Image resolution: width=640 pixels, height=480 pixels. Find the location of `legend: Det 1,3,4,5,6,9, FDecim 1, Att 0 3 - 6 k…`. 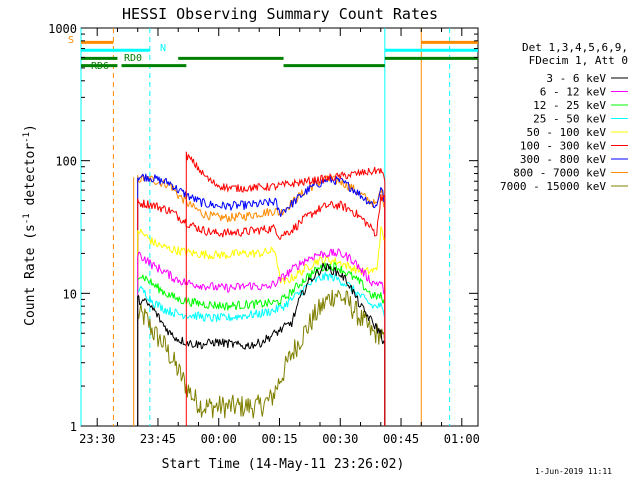

legend: Det 1,3,4,5,6,9, FDecim 1, Att 0 3 - 6 k… is located at coordinates (564, 117).